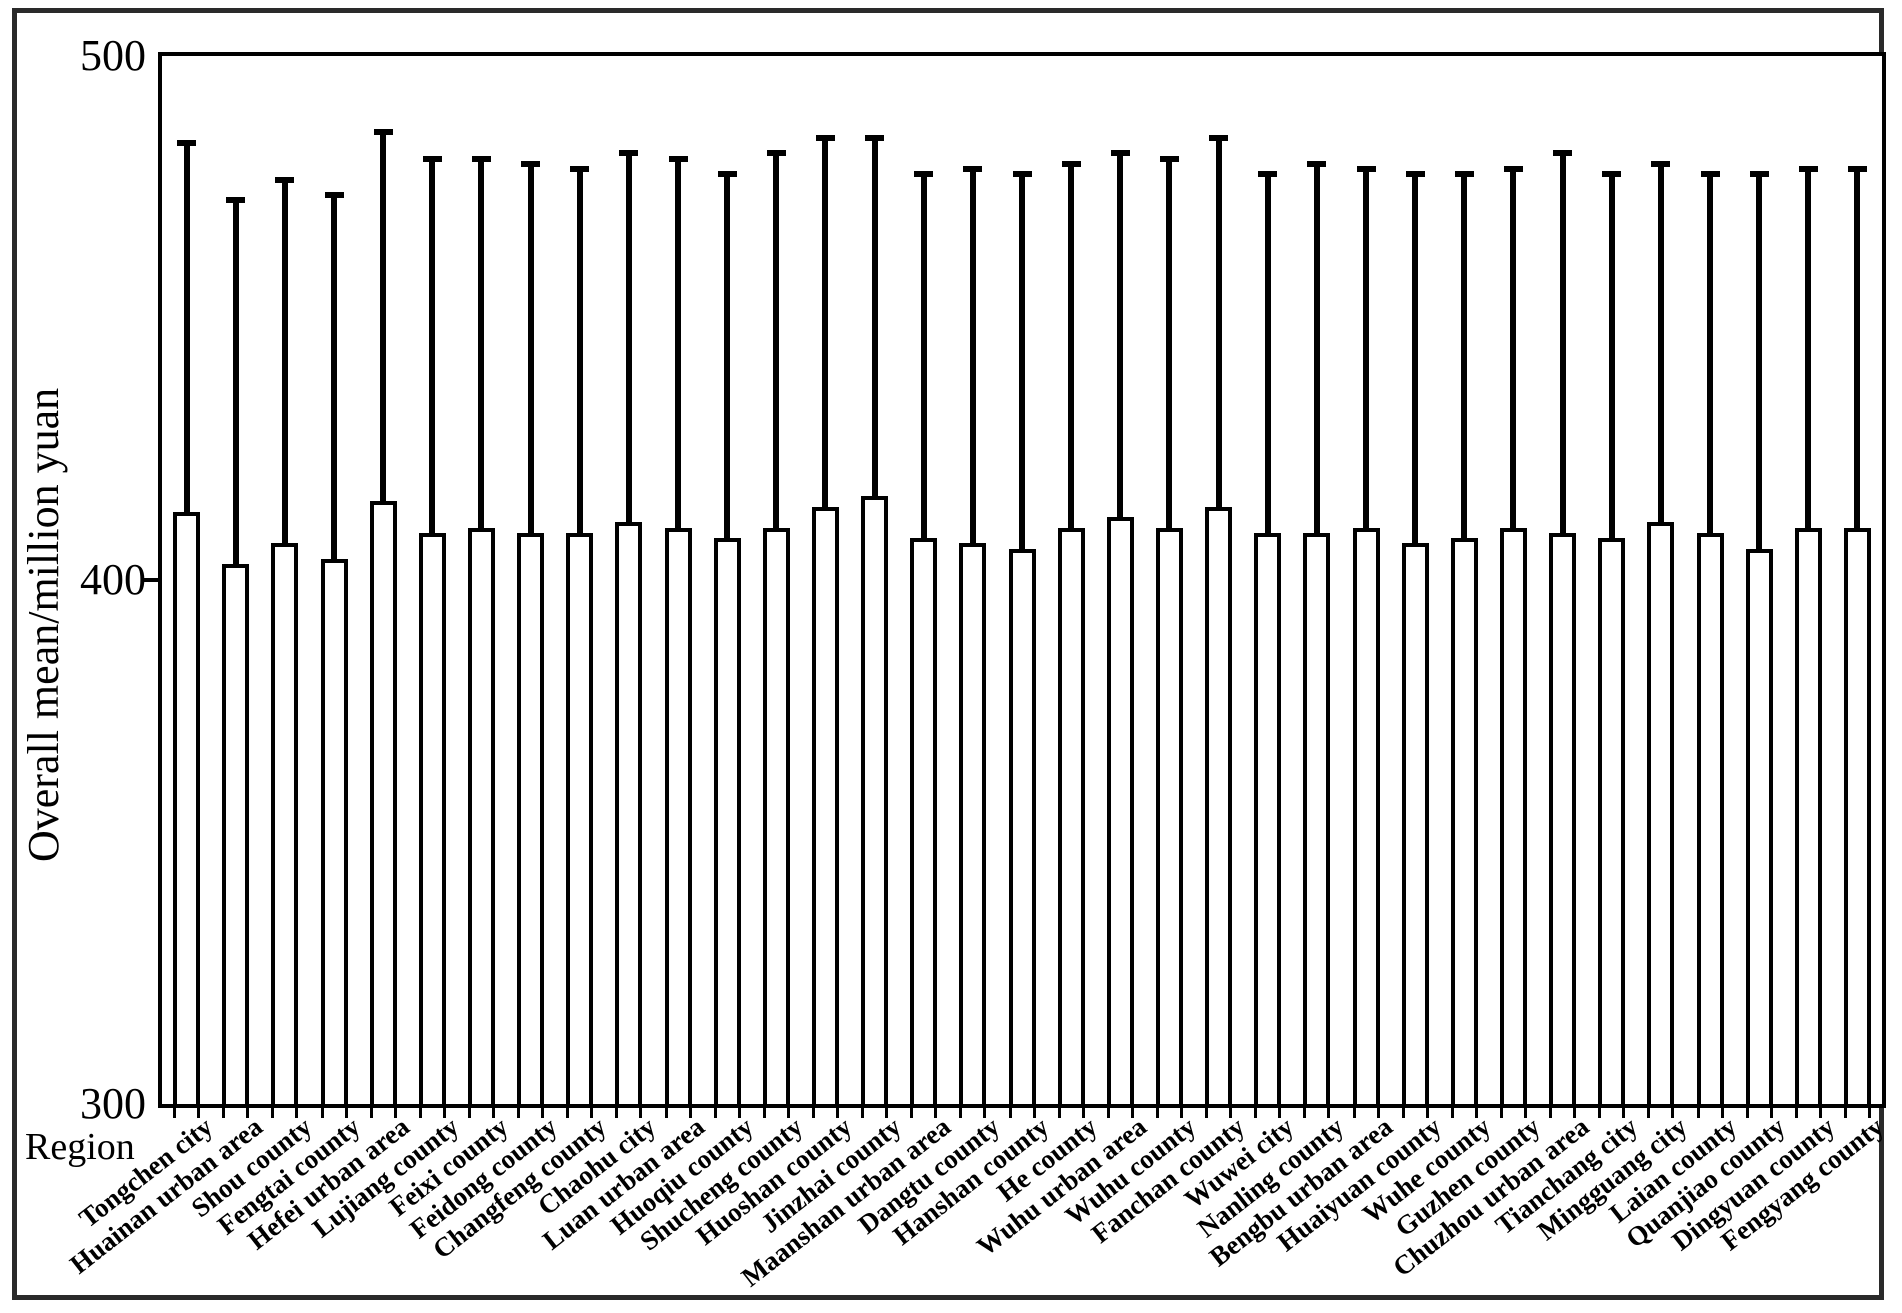 The image size is (1902, 1313). I want to click on y-tick-label: 500, so click(113, 55).